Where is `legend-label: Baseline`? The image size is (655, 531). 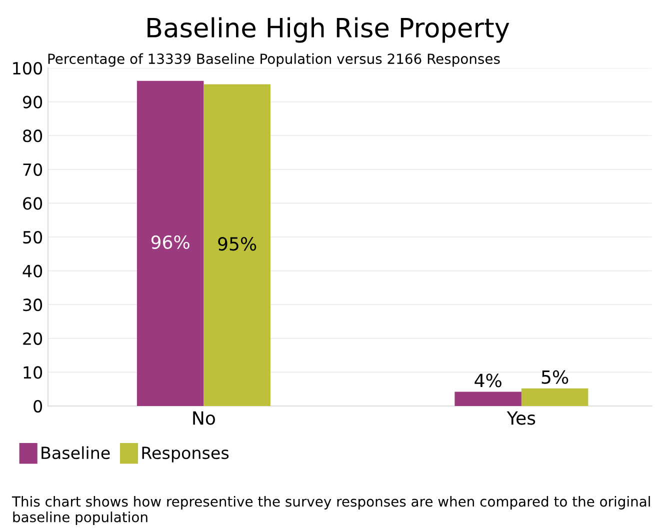
legend-label: Baseline is located at coordinates (76, 453).